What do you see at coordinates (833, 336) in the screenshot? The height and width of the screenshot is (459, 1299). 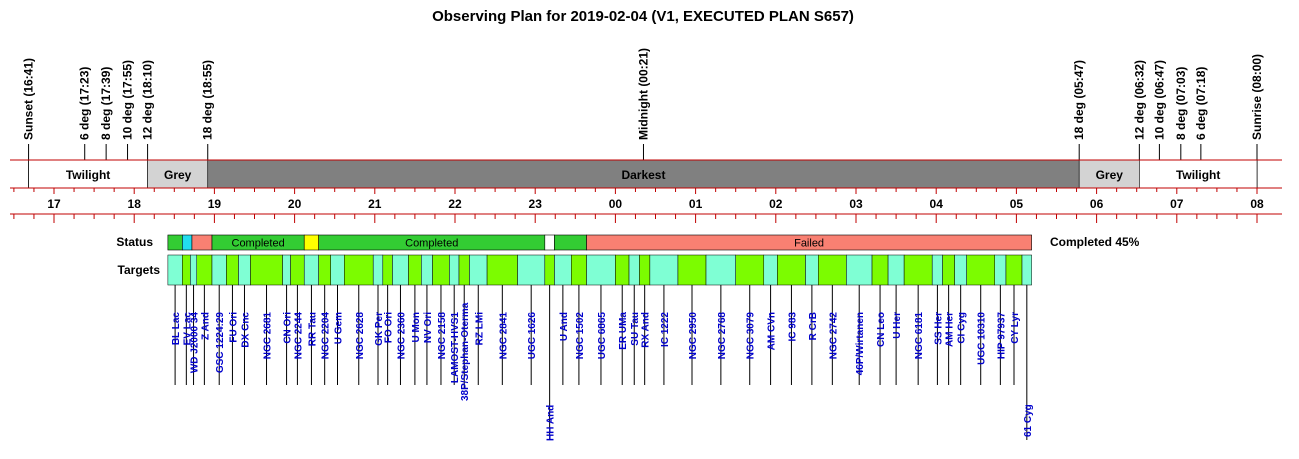 I see `target-label-ngc-2742: NGC 2742` at bounding box center [833, 336].